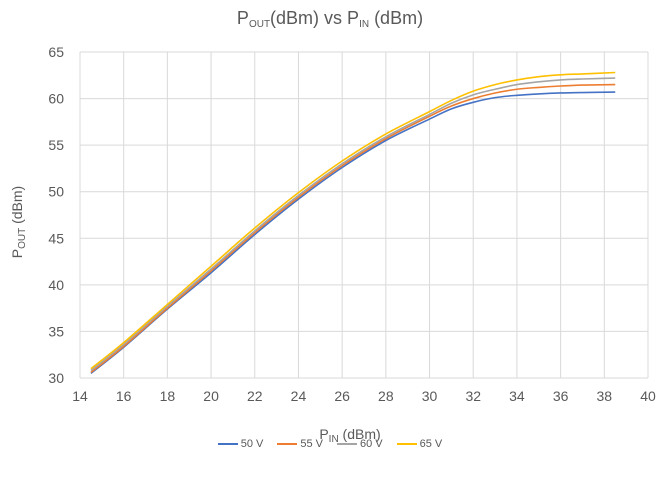 The image size is (660, 485). Describe the element at coordinates (124, 396) in the screenshot. I see `x-tick-label: 16` at that location.